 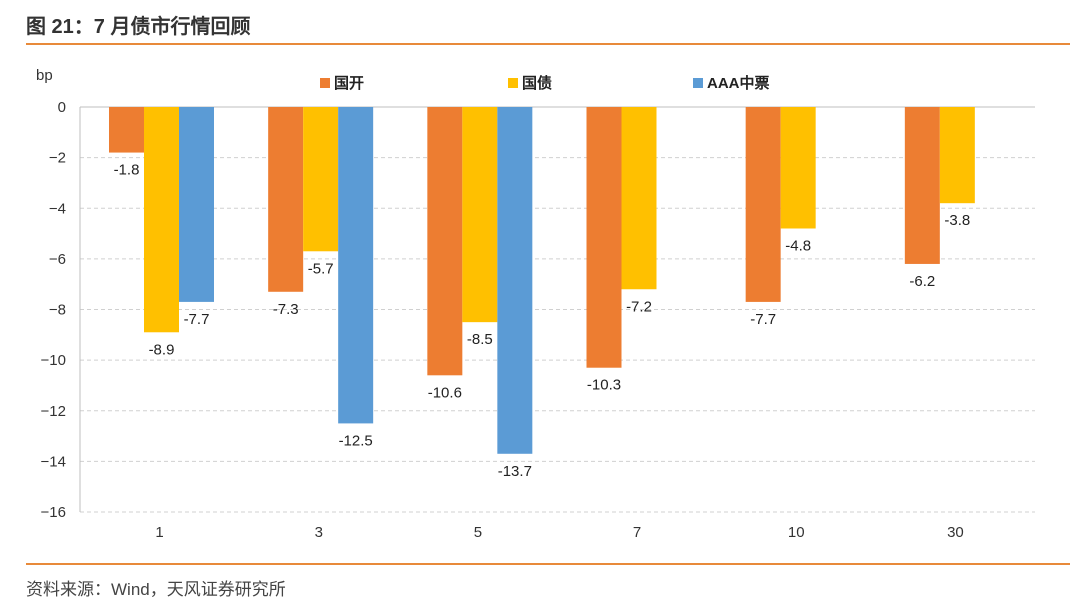 What do you see at coordinates (356, 265) in the screenshot?
I see `bar-AAA中票-3` at bounding box center [356, 265].